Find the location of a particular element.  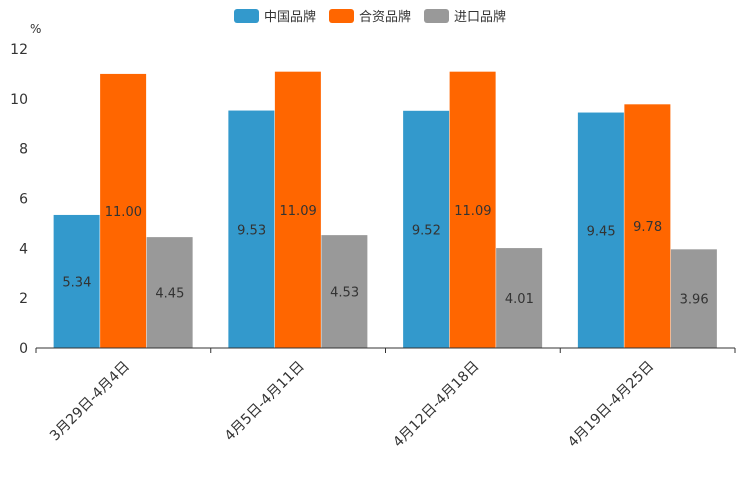

data-label: 3.96 is located at coordinates (694, 300).